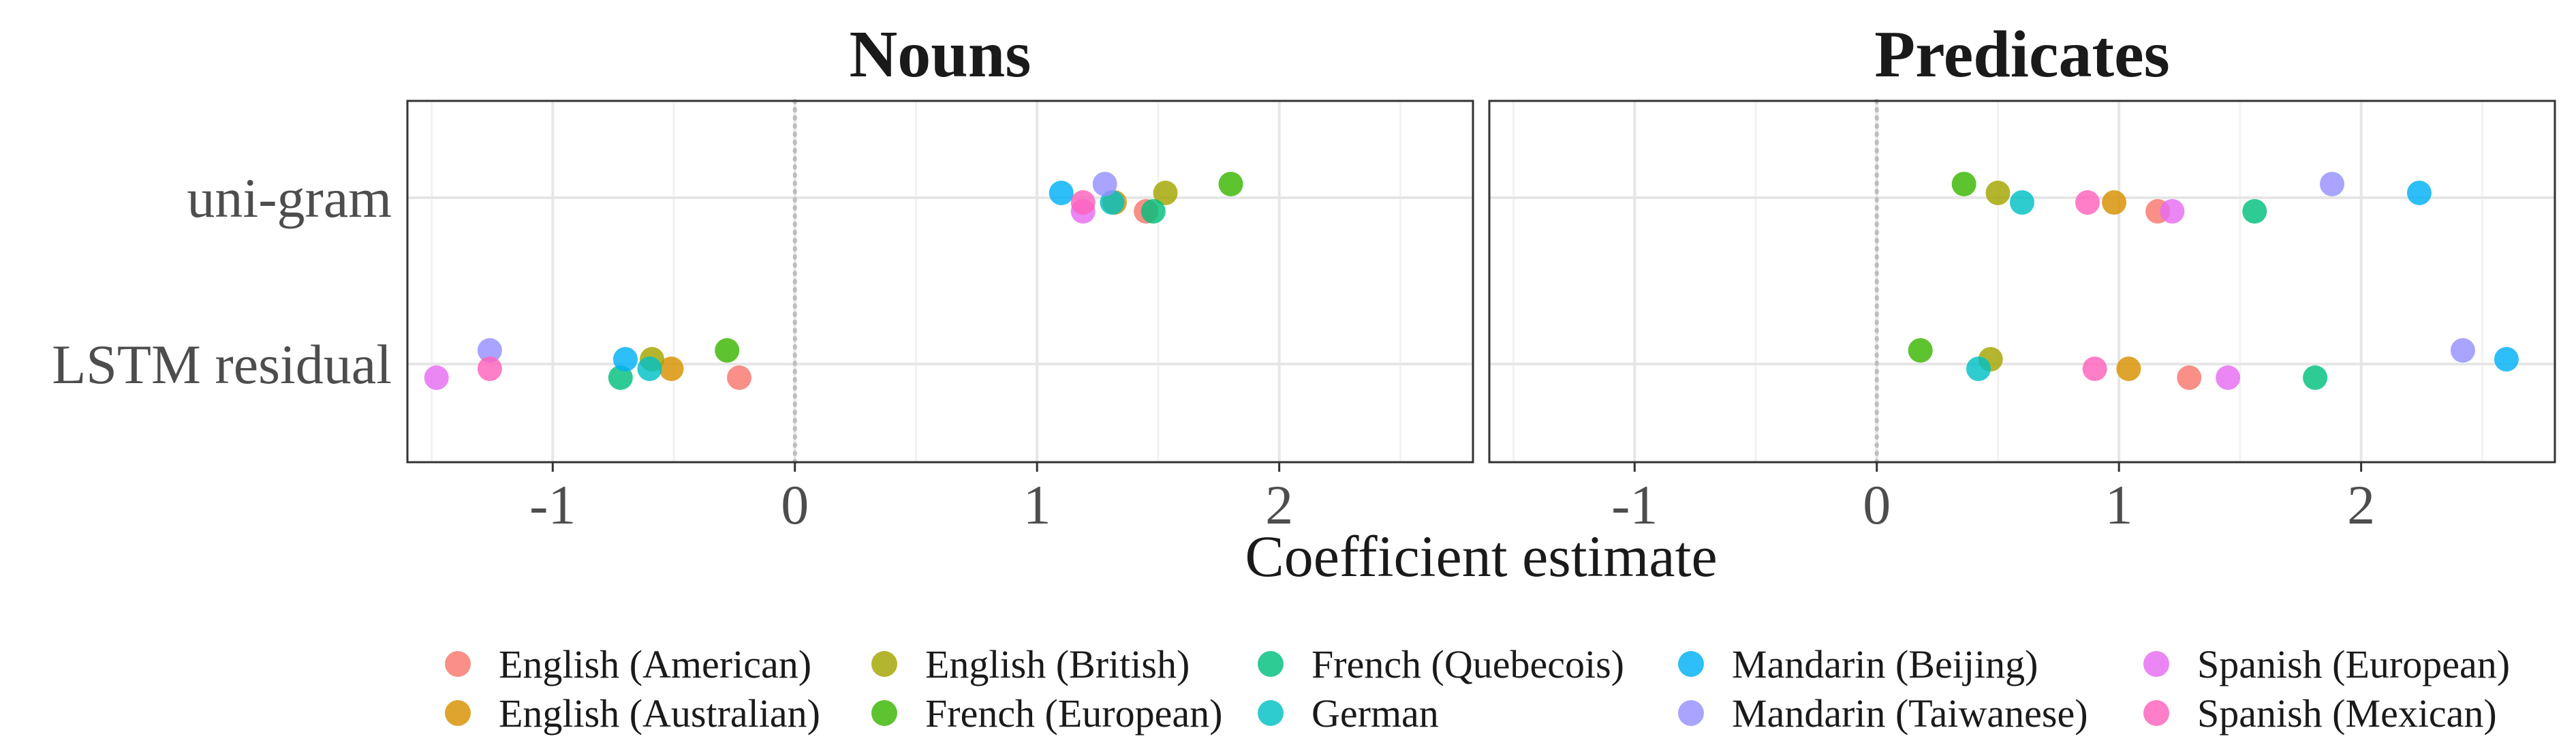 The height and width of the screenshot is (756, 2576). What do you see at coordinates (1481, 557) in the screenshot?
I see `x-axis-title: Coefficient estimate` at bounding box center [1481, 557].